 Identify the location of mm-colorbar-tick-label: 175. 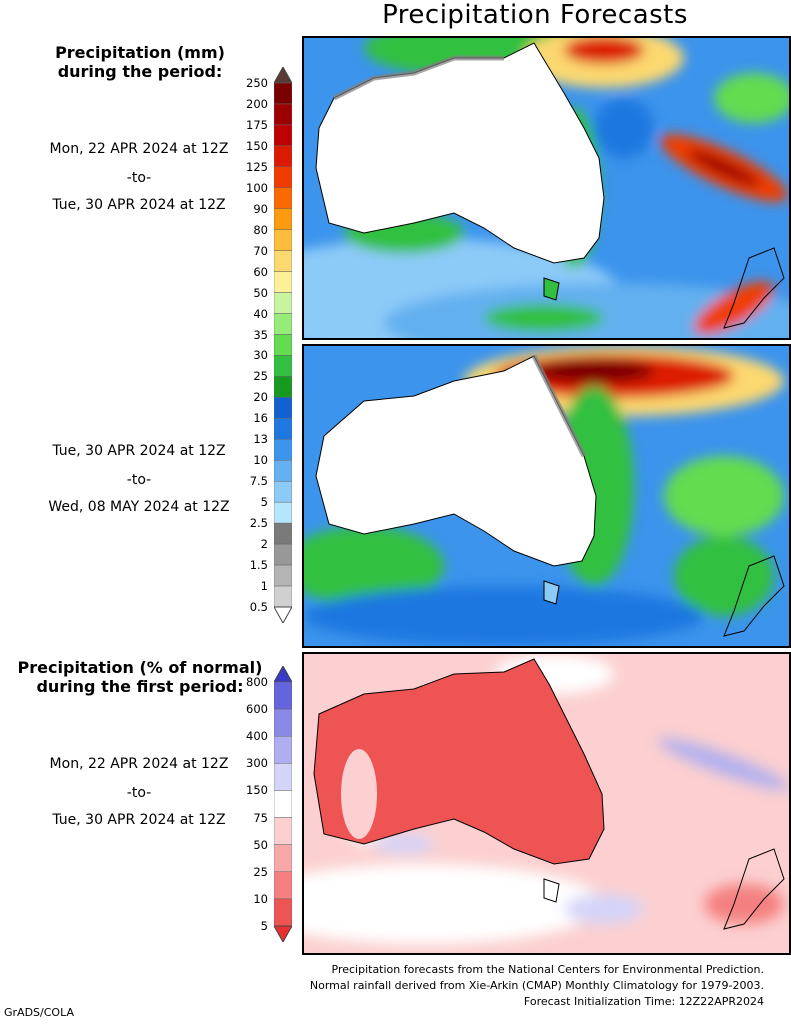
(257, 124).